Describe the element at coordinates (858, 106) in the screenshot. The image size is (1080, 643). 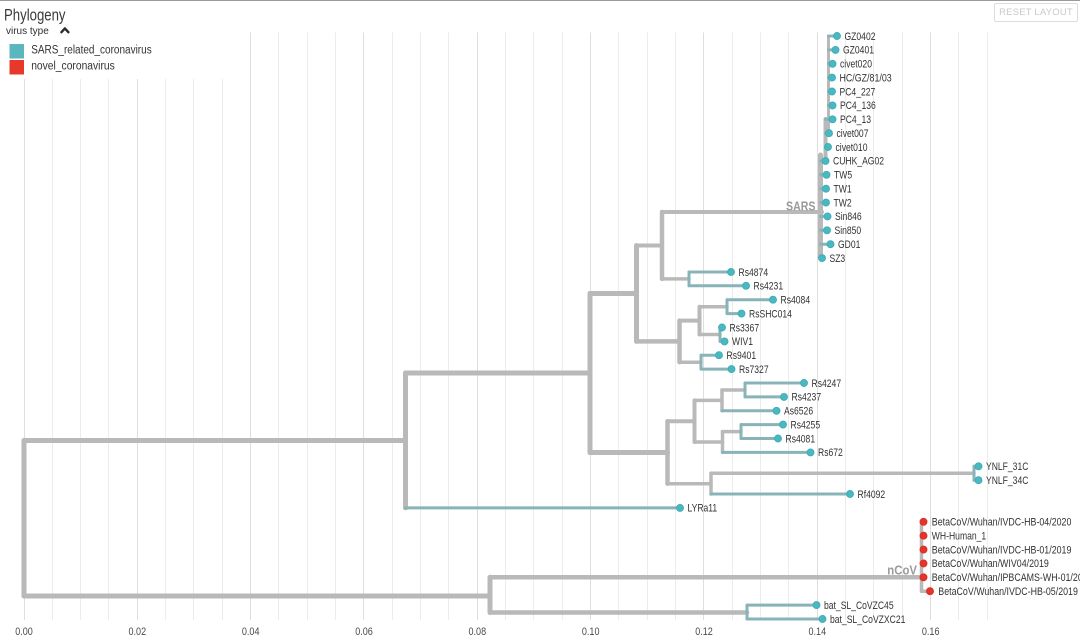
I see `svg-text: PC4_136` at that location.